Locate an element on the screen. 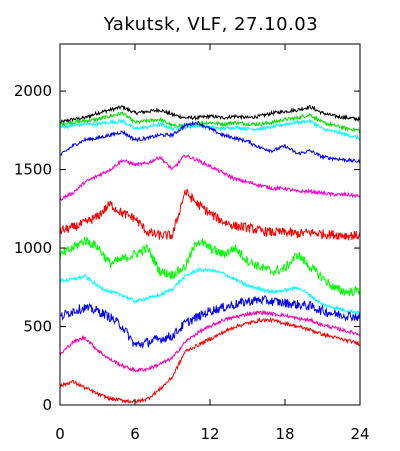 The width and height of the screenshot is (400, 451). x-tick-label: 18 is located at coordinates (284, 434).